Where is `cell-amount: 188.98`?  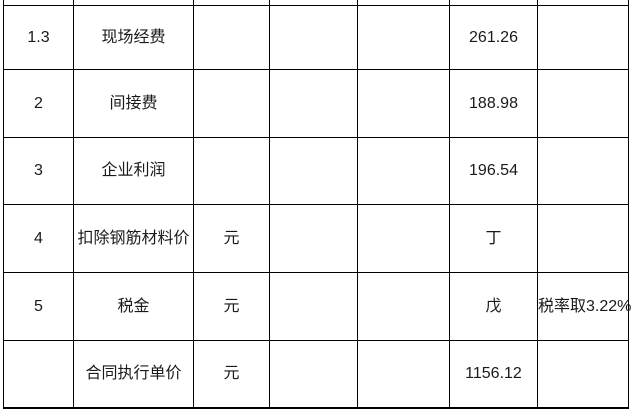
cell-amount: 188.98 is located at coordinates (493, 103).